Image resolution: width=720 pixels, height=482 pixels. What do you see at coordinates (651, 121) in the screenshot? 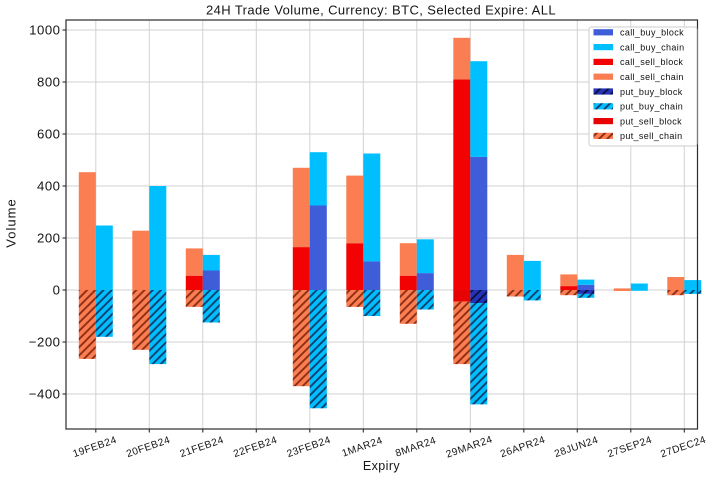
I see `svg-text: put_sell_block` at bounding box center [651, 121].